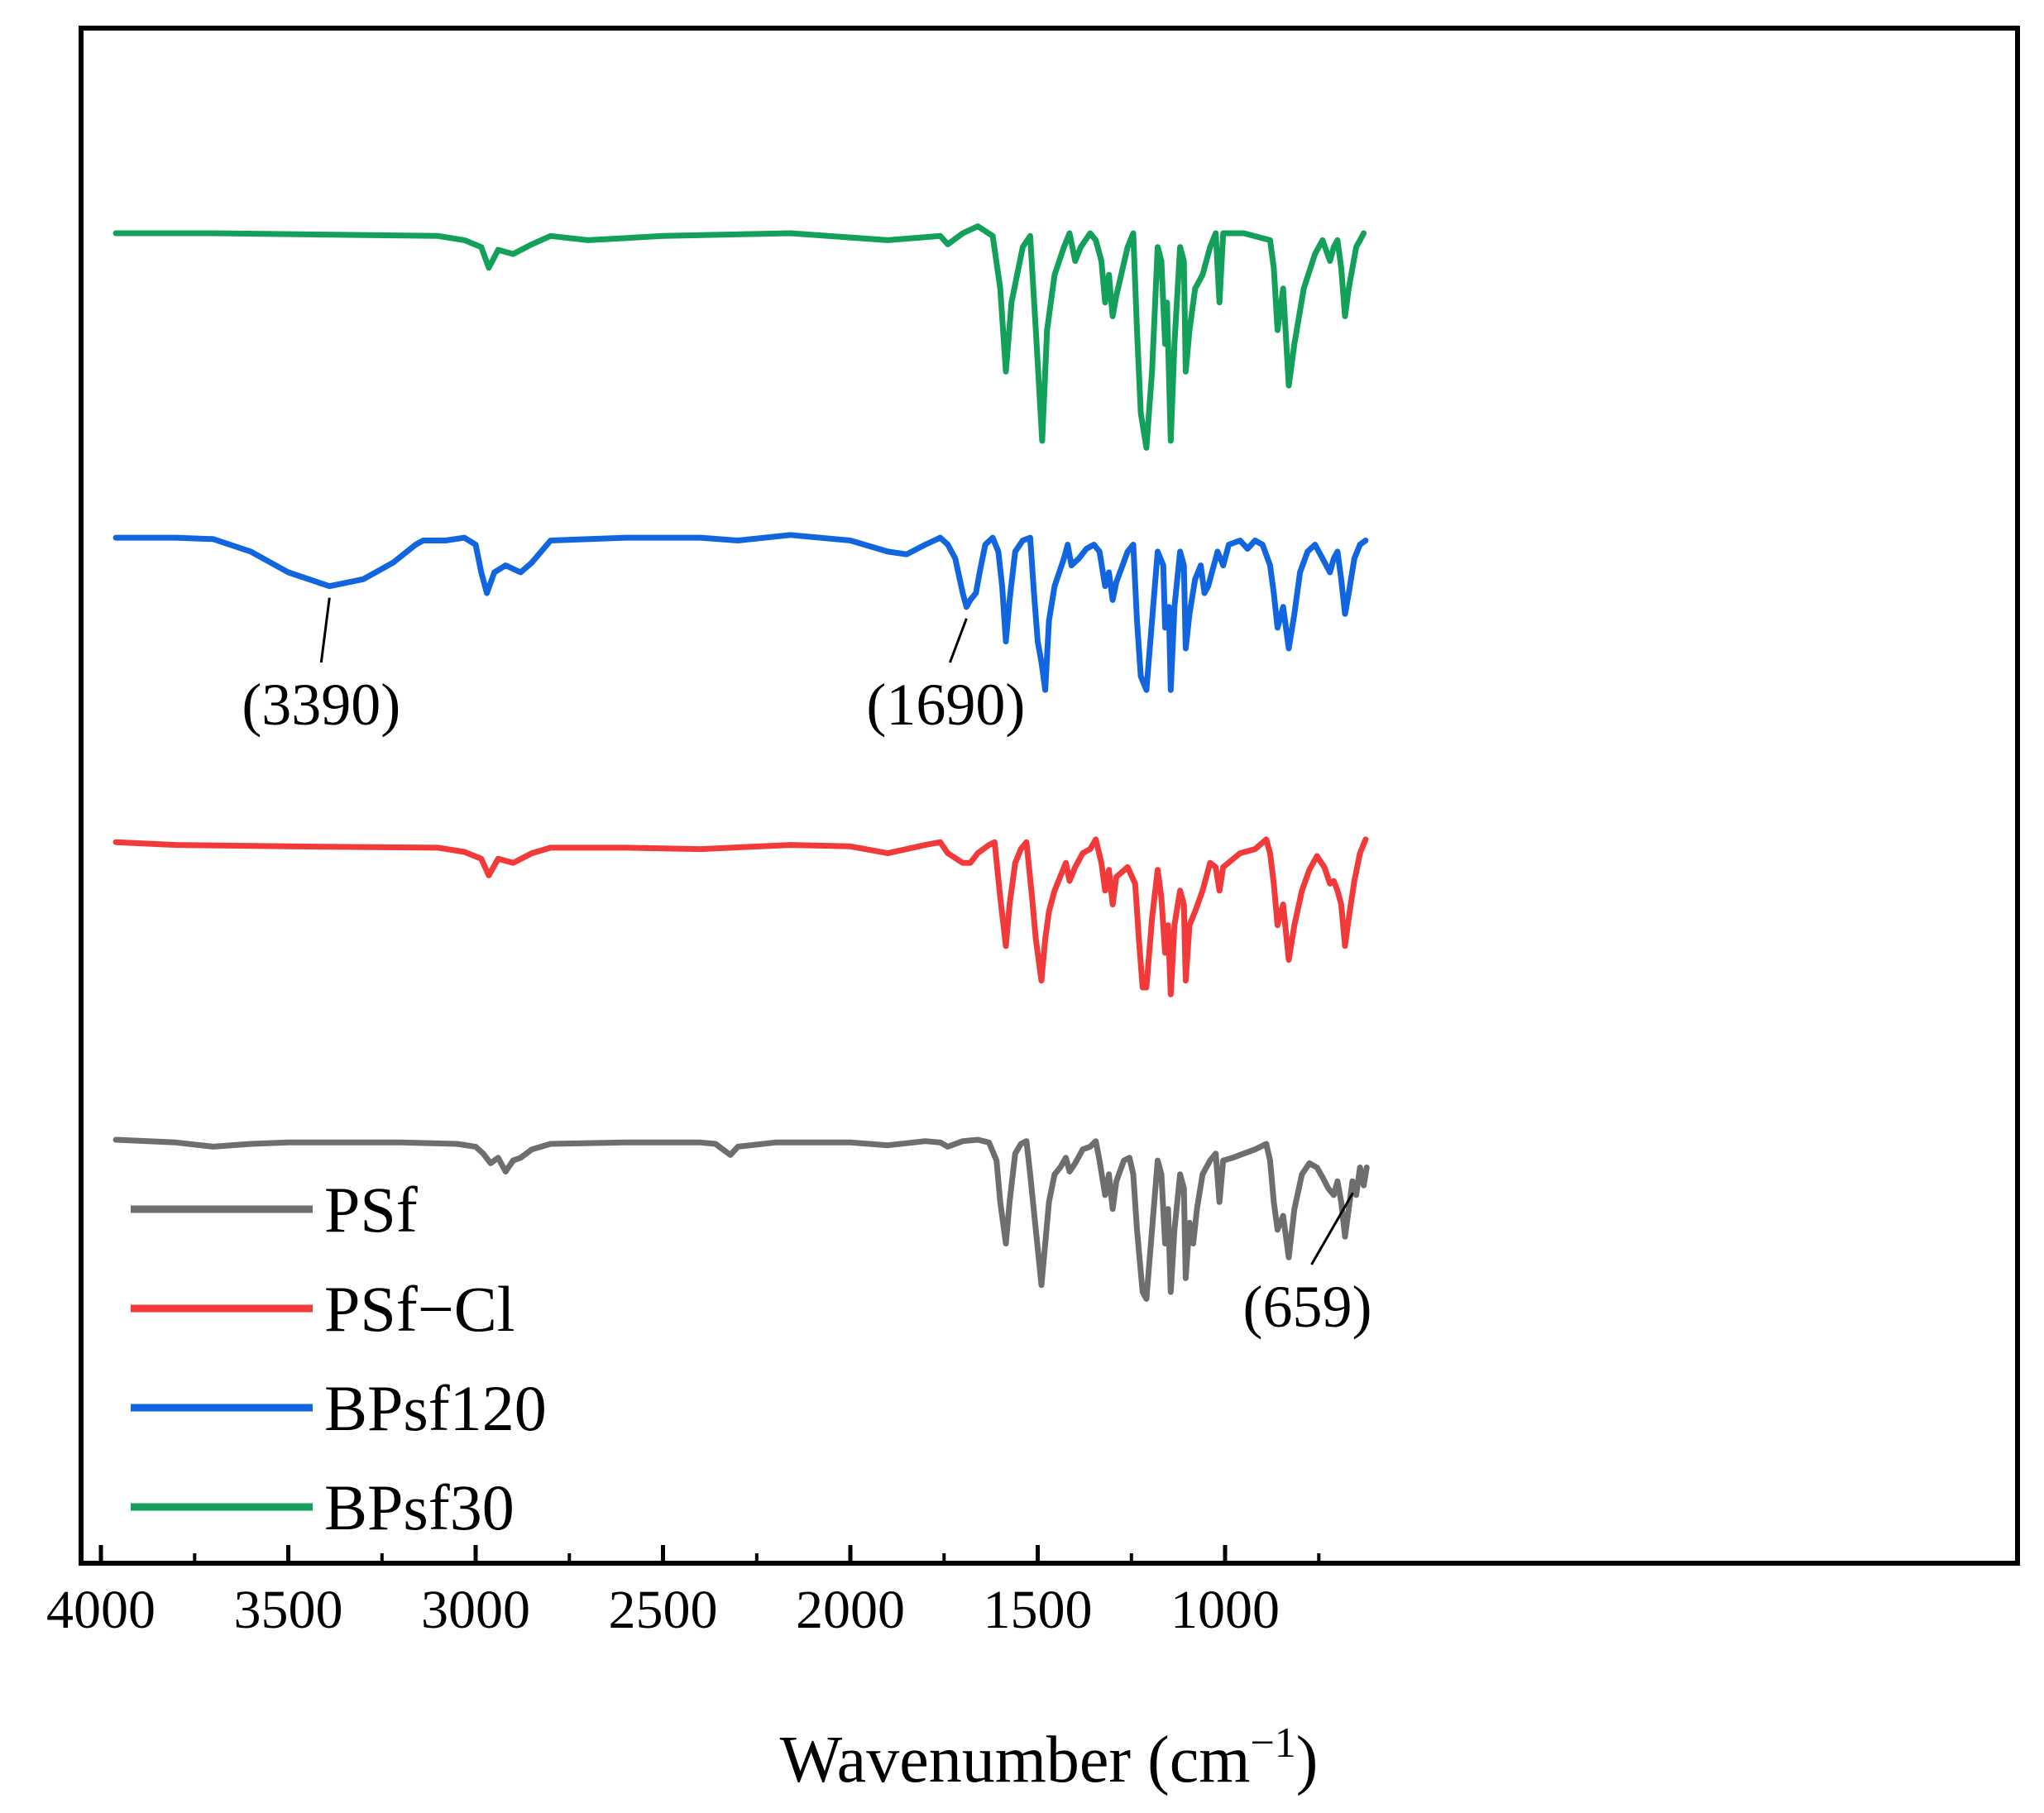 The image size is (2044, 1813). What do you see at coordinates (1225, 1610) in the screenshot?
I see `x-tick-label-1000: 1000` at bounding box center [1225, 1610].